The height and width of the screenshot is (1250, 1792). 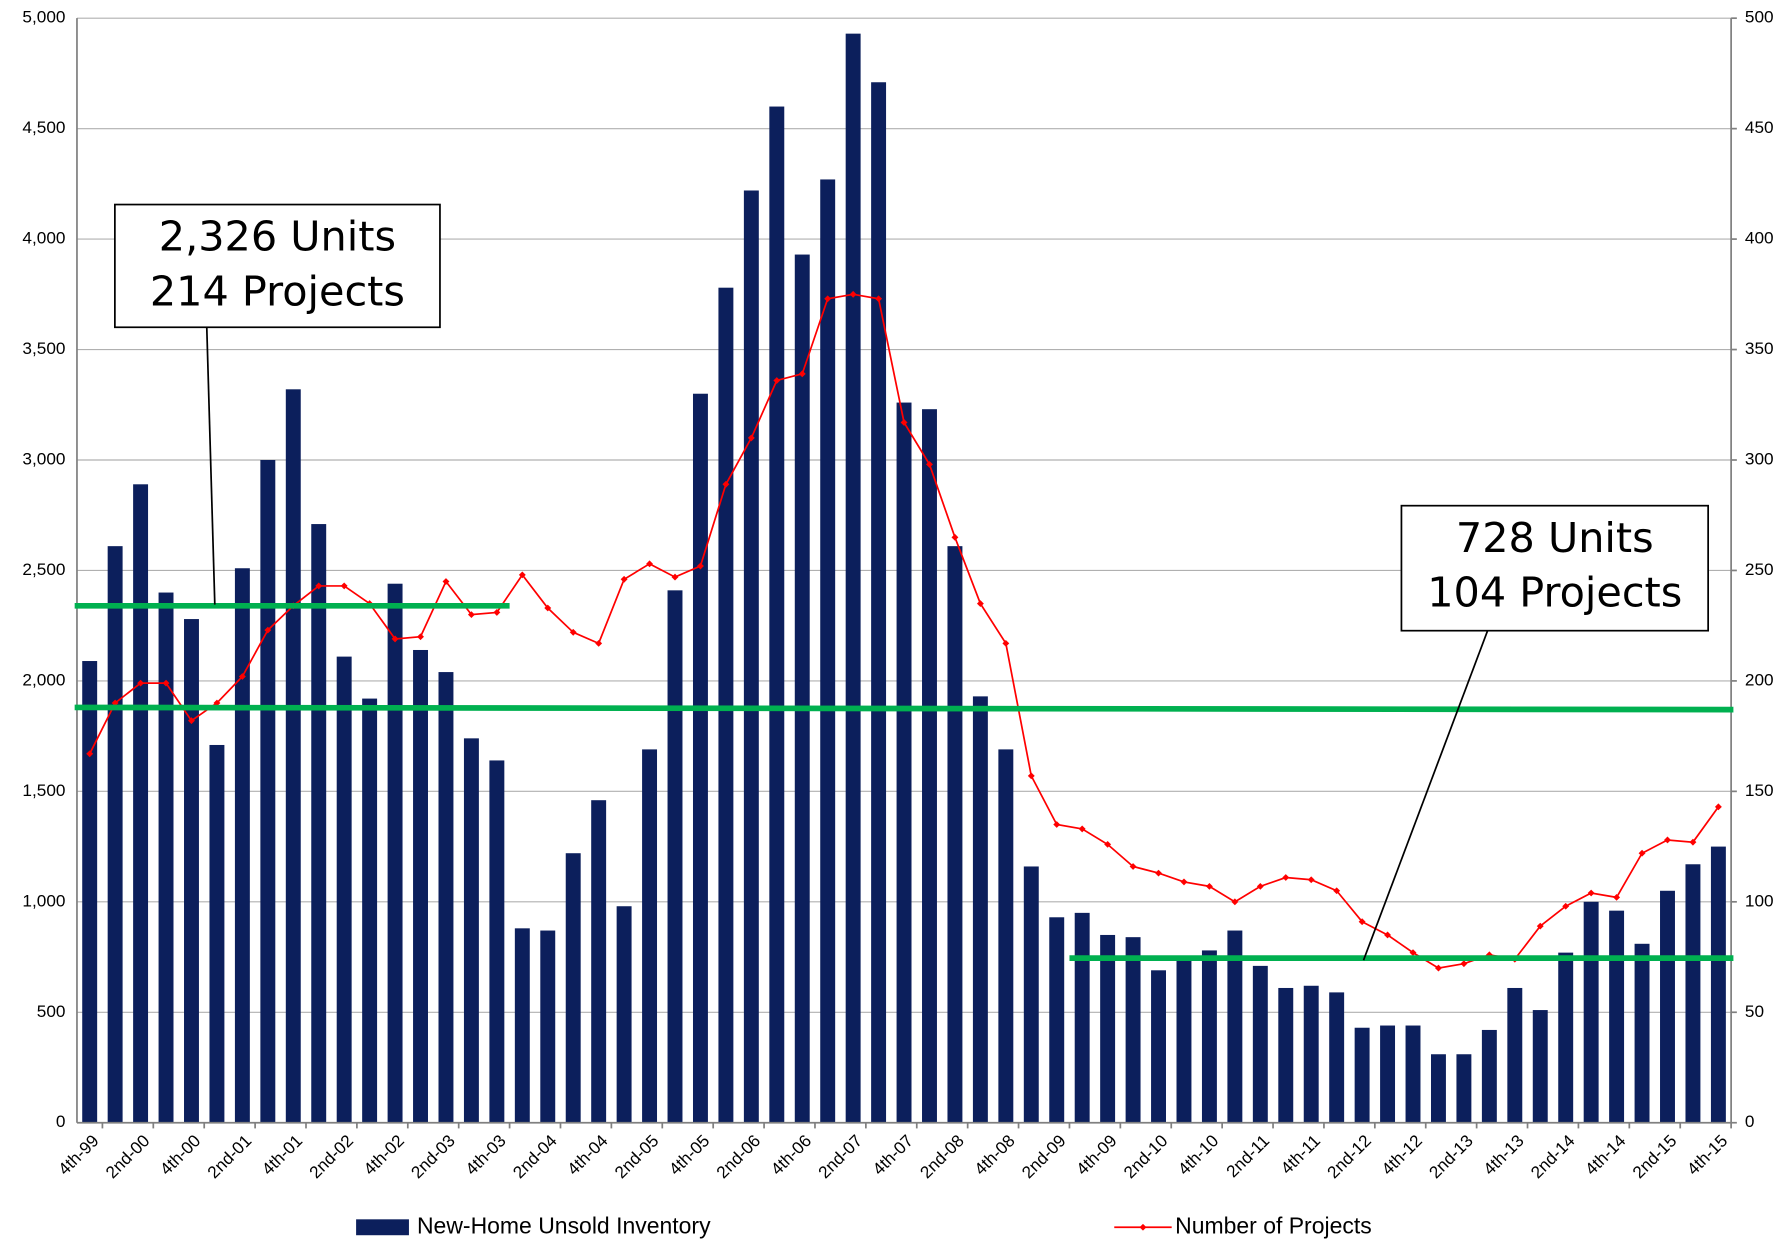 What do you see at coordinates (1759, 127) in the screenshot?
I see `y2-tick-label: 450` at bounding box center [1759, 127].